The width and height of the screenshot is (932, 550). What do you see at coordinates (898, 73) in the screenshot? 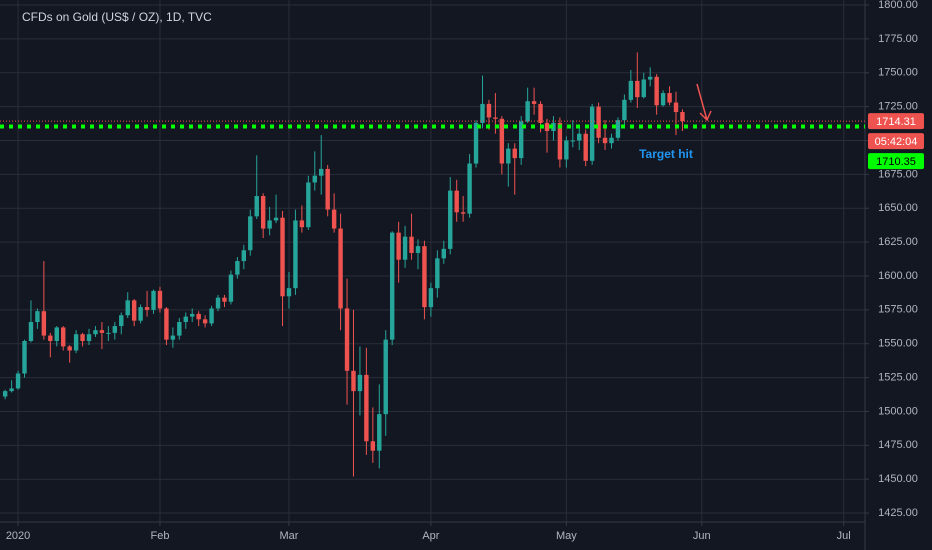
I see `y-tick-label: 1750.00` at bounding box center [898, 73].